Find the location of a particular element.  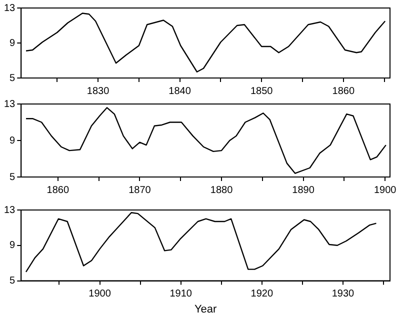

x-axis-title: Year is located at coordinates (206, 309).